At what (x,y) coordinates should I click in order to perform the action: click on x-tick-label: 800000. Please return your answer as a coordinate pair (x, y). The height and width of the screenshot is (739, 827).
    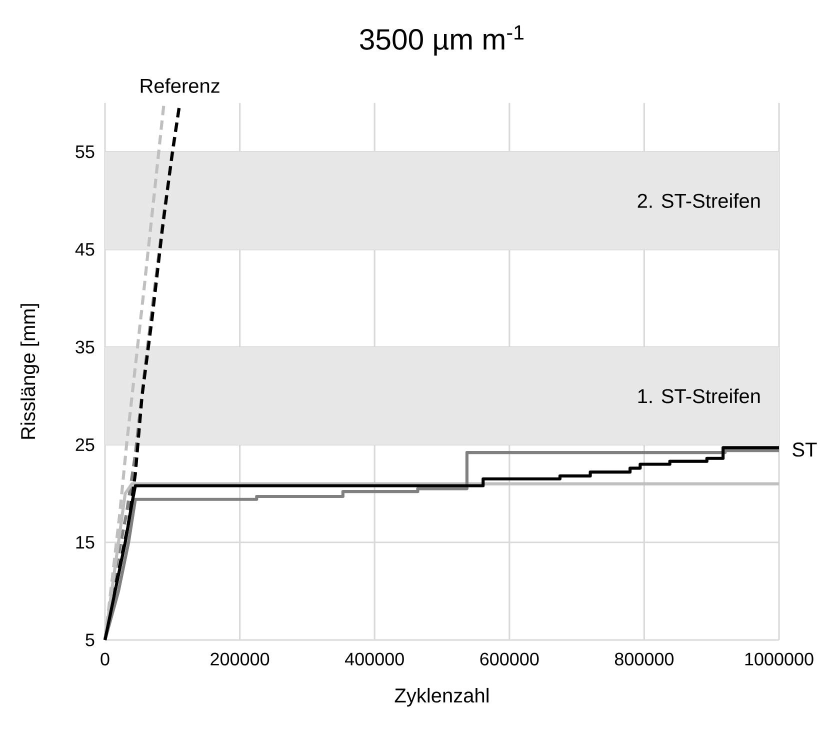
    Looking at the image, I should click on (644, 659).